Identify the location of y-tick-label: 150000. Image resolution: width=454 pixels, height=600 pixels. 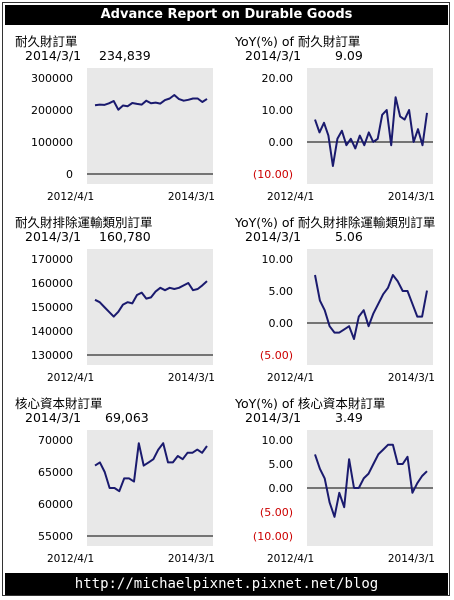
(52, 307).